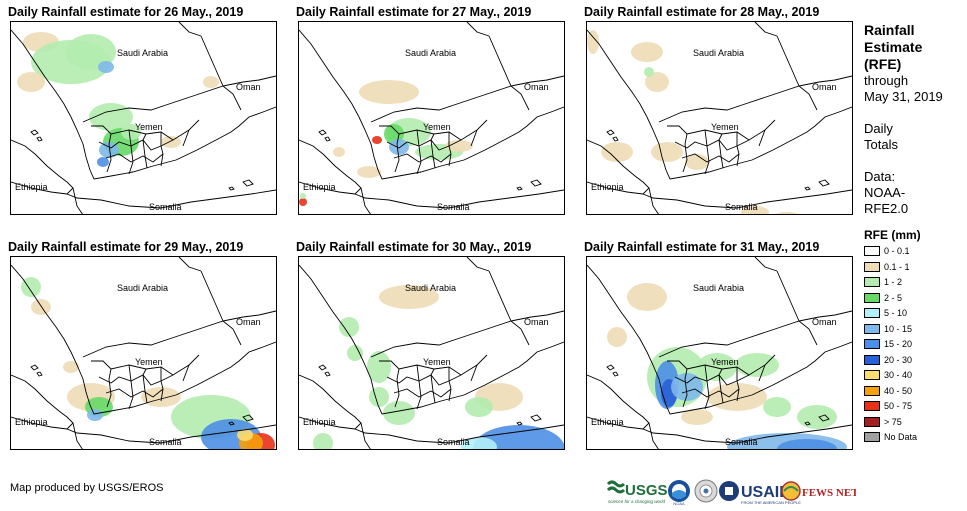 Image resolution: width=967 pixels, height=511 pixels. I want to click on legend-item: 1 - 2, so click(914, 282).